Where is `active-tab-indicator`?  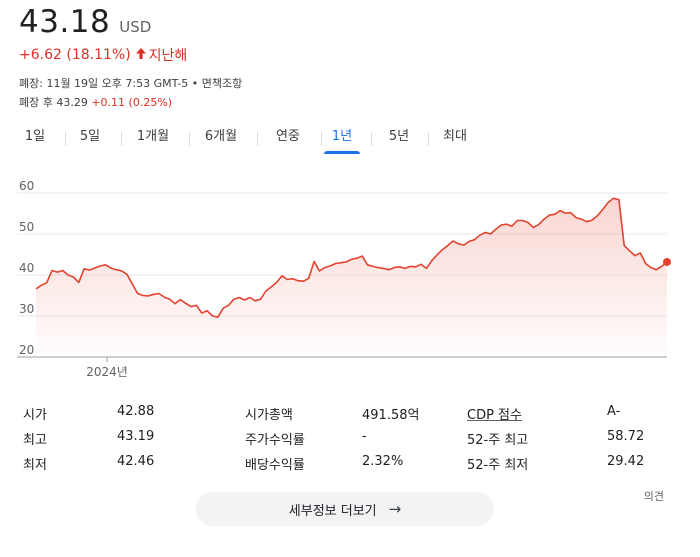
active-tab-indicator is located at coordinates (342, 152).